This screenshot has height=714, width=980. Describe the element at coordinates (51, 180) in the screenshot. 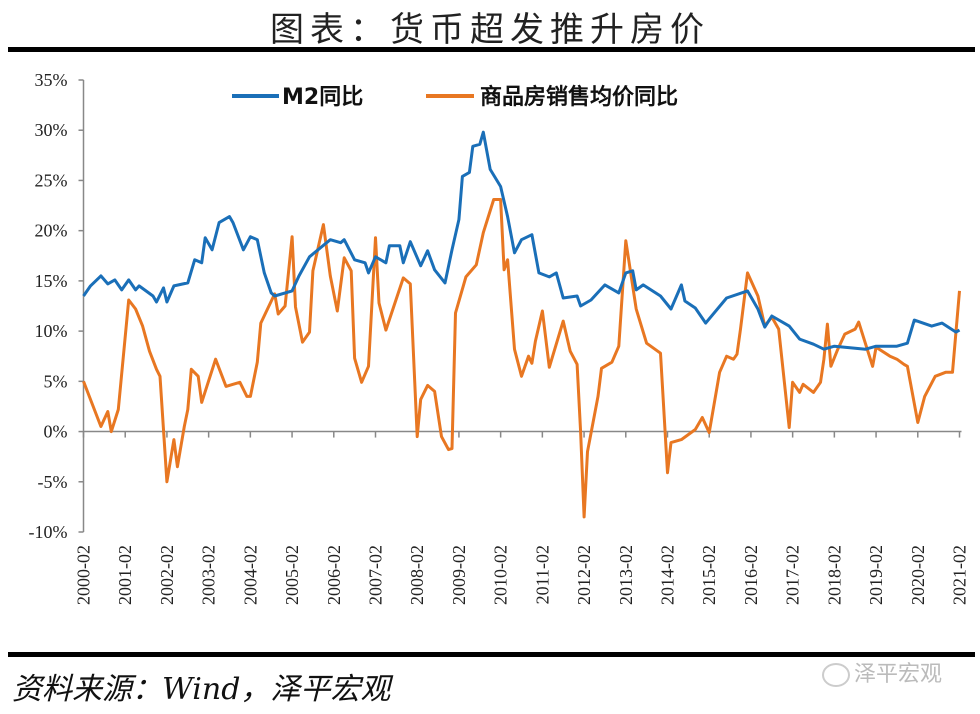

I see `y-tick-label: 25%` at that location.